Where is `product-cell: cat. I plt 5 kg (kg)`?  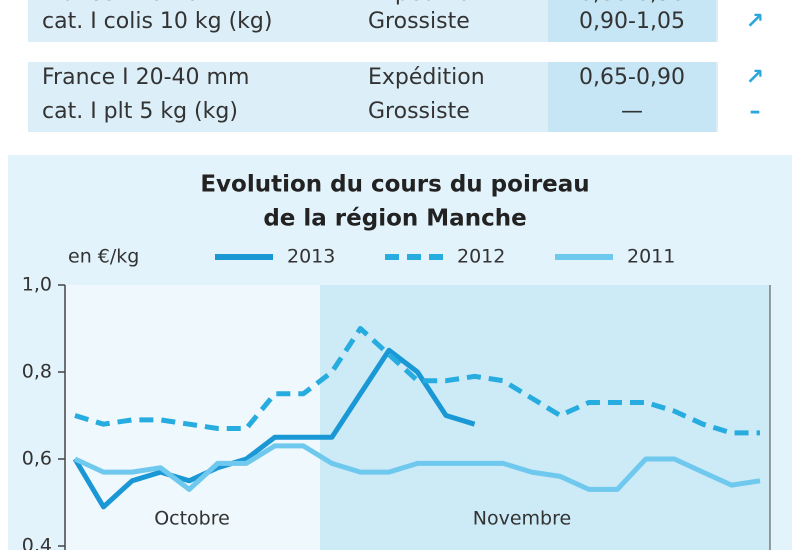
product-cell: cat. I plt 5 kg (kg) is located at coordinates (140, 111).